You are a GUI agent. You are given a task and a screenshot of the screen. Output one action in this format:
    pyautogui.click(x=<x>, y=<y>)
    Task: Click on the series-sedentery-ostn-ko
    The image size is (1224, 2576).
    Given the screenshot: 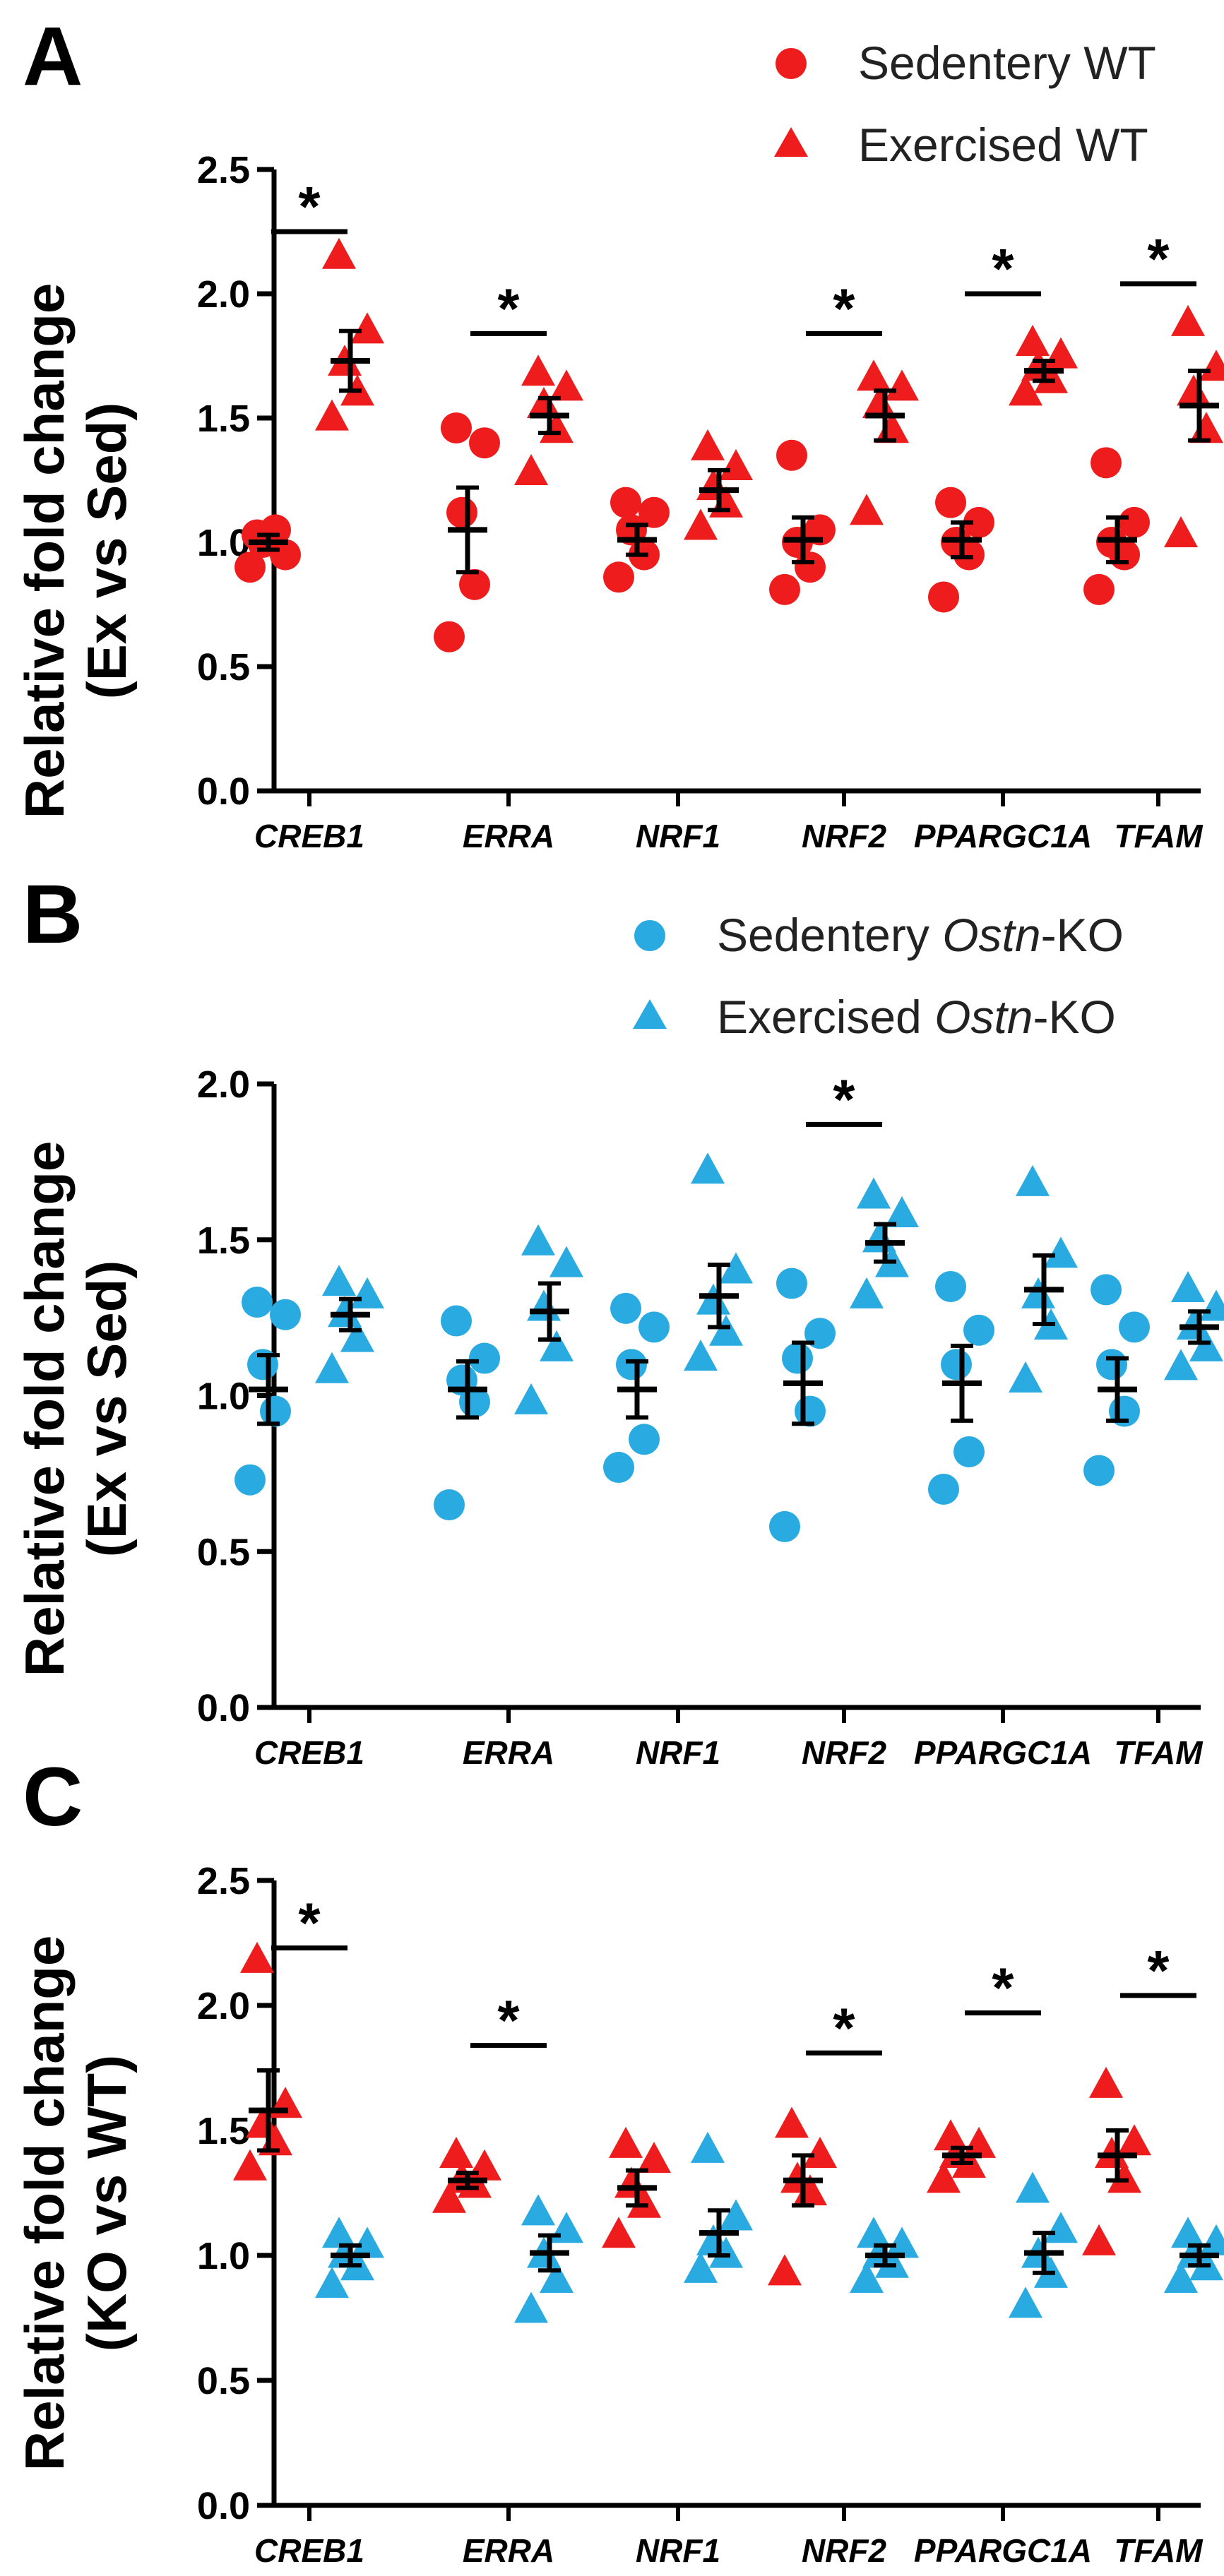 What is the action you would take?
    pyautogui.click(x=692, y=1405)
    